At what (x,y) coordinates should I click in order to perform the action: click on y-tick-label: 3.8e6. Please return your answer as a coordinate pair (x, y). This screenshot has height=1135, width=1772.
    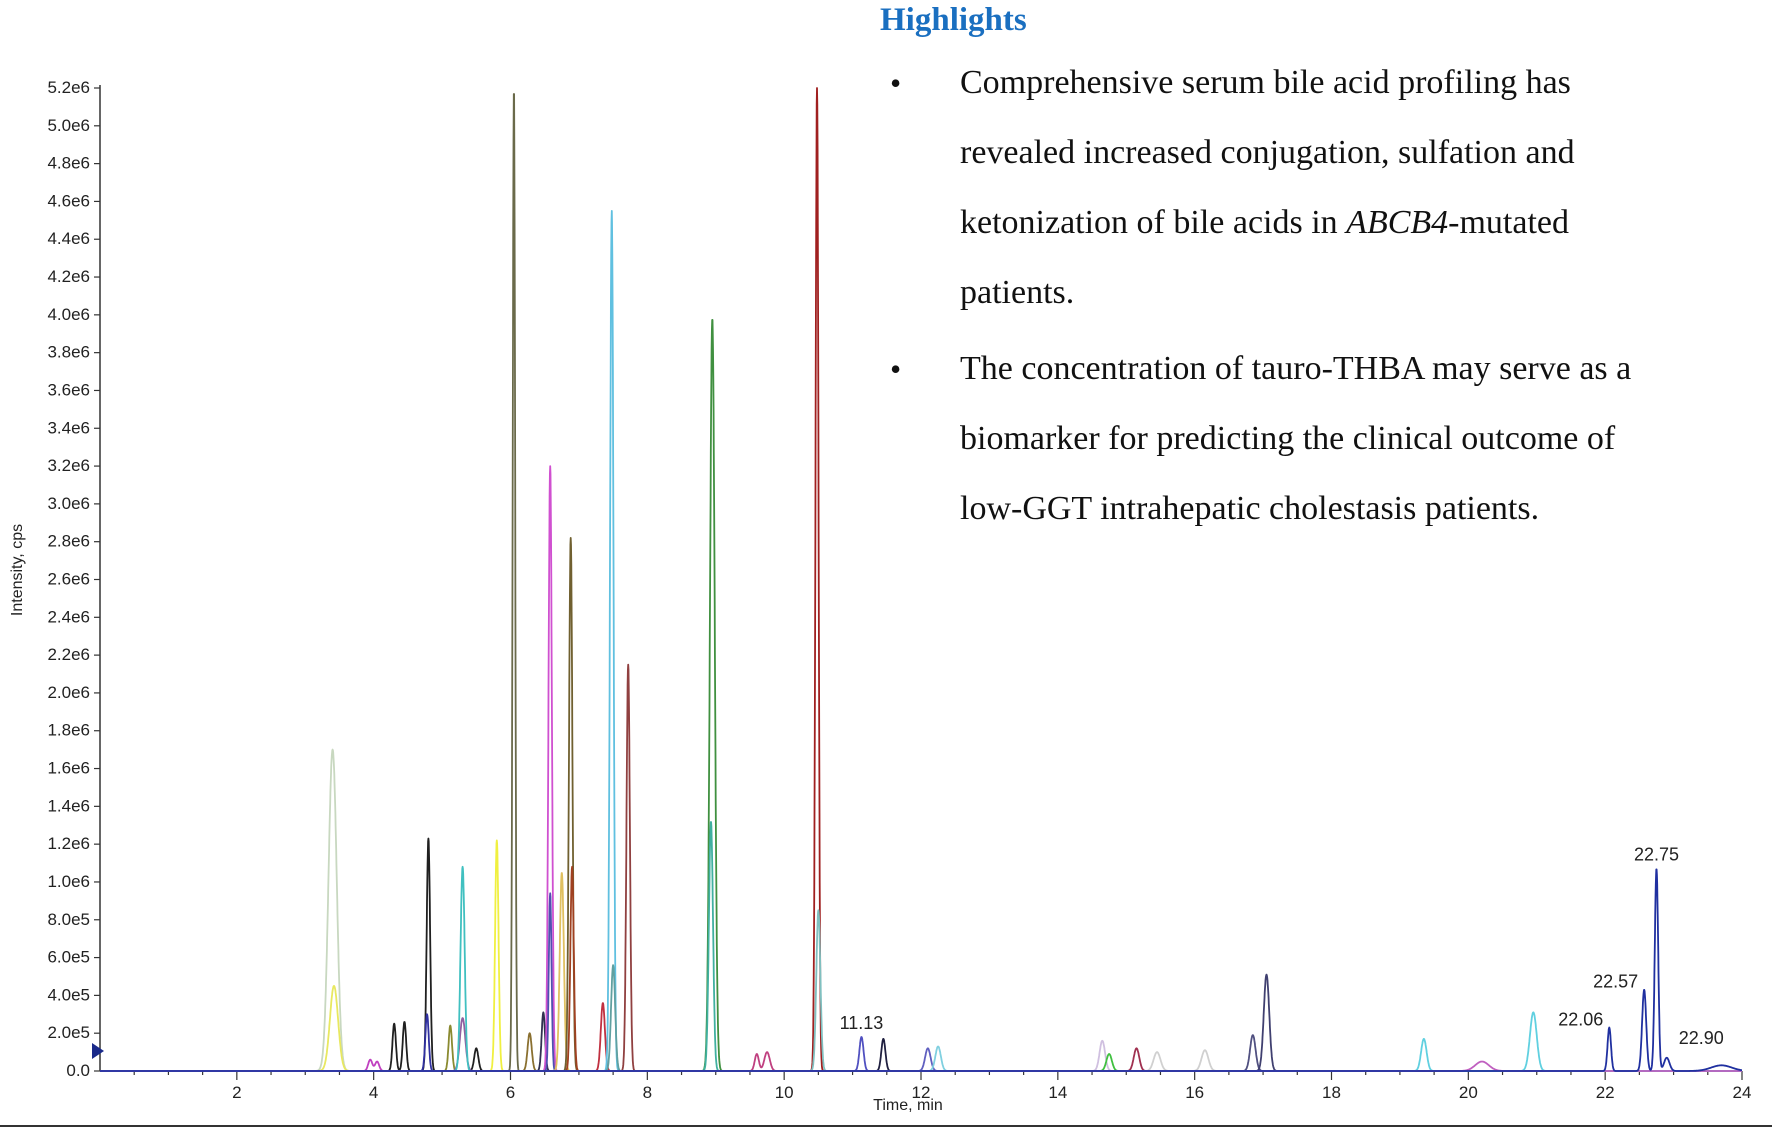
    Looking at the image, I should click on (68, 352).